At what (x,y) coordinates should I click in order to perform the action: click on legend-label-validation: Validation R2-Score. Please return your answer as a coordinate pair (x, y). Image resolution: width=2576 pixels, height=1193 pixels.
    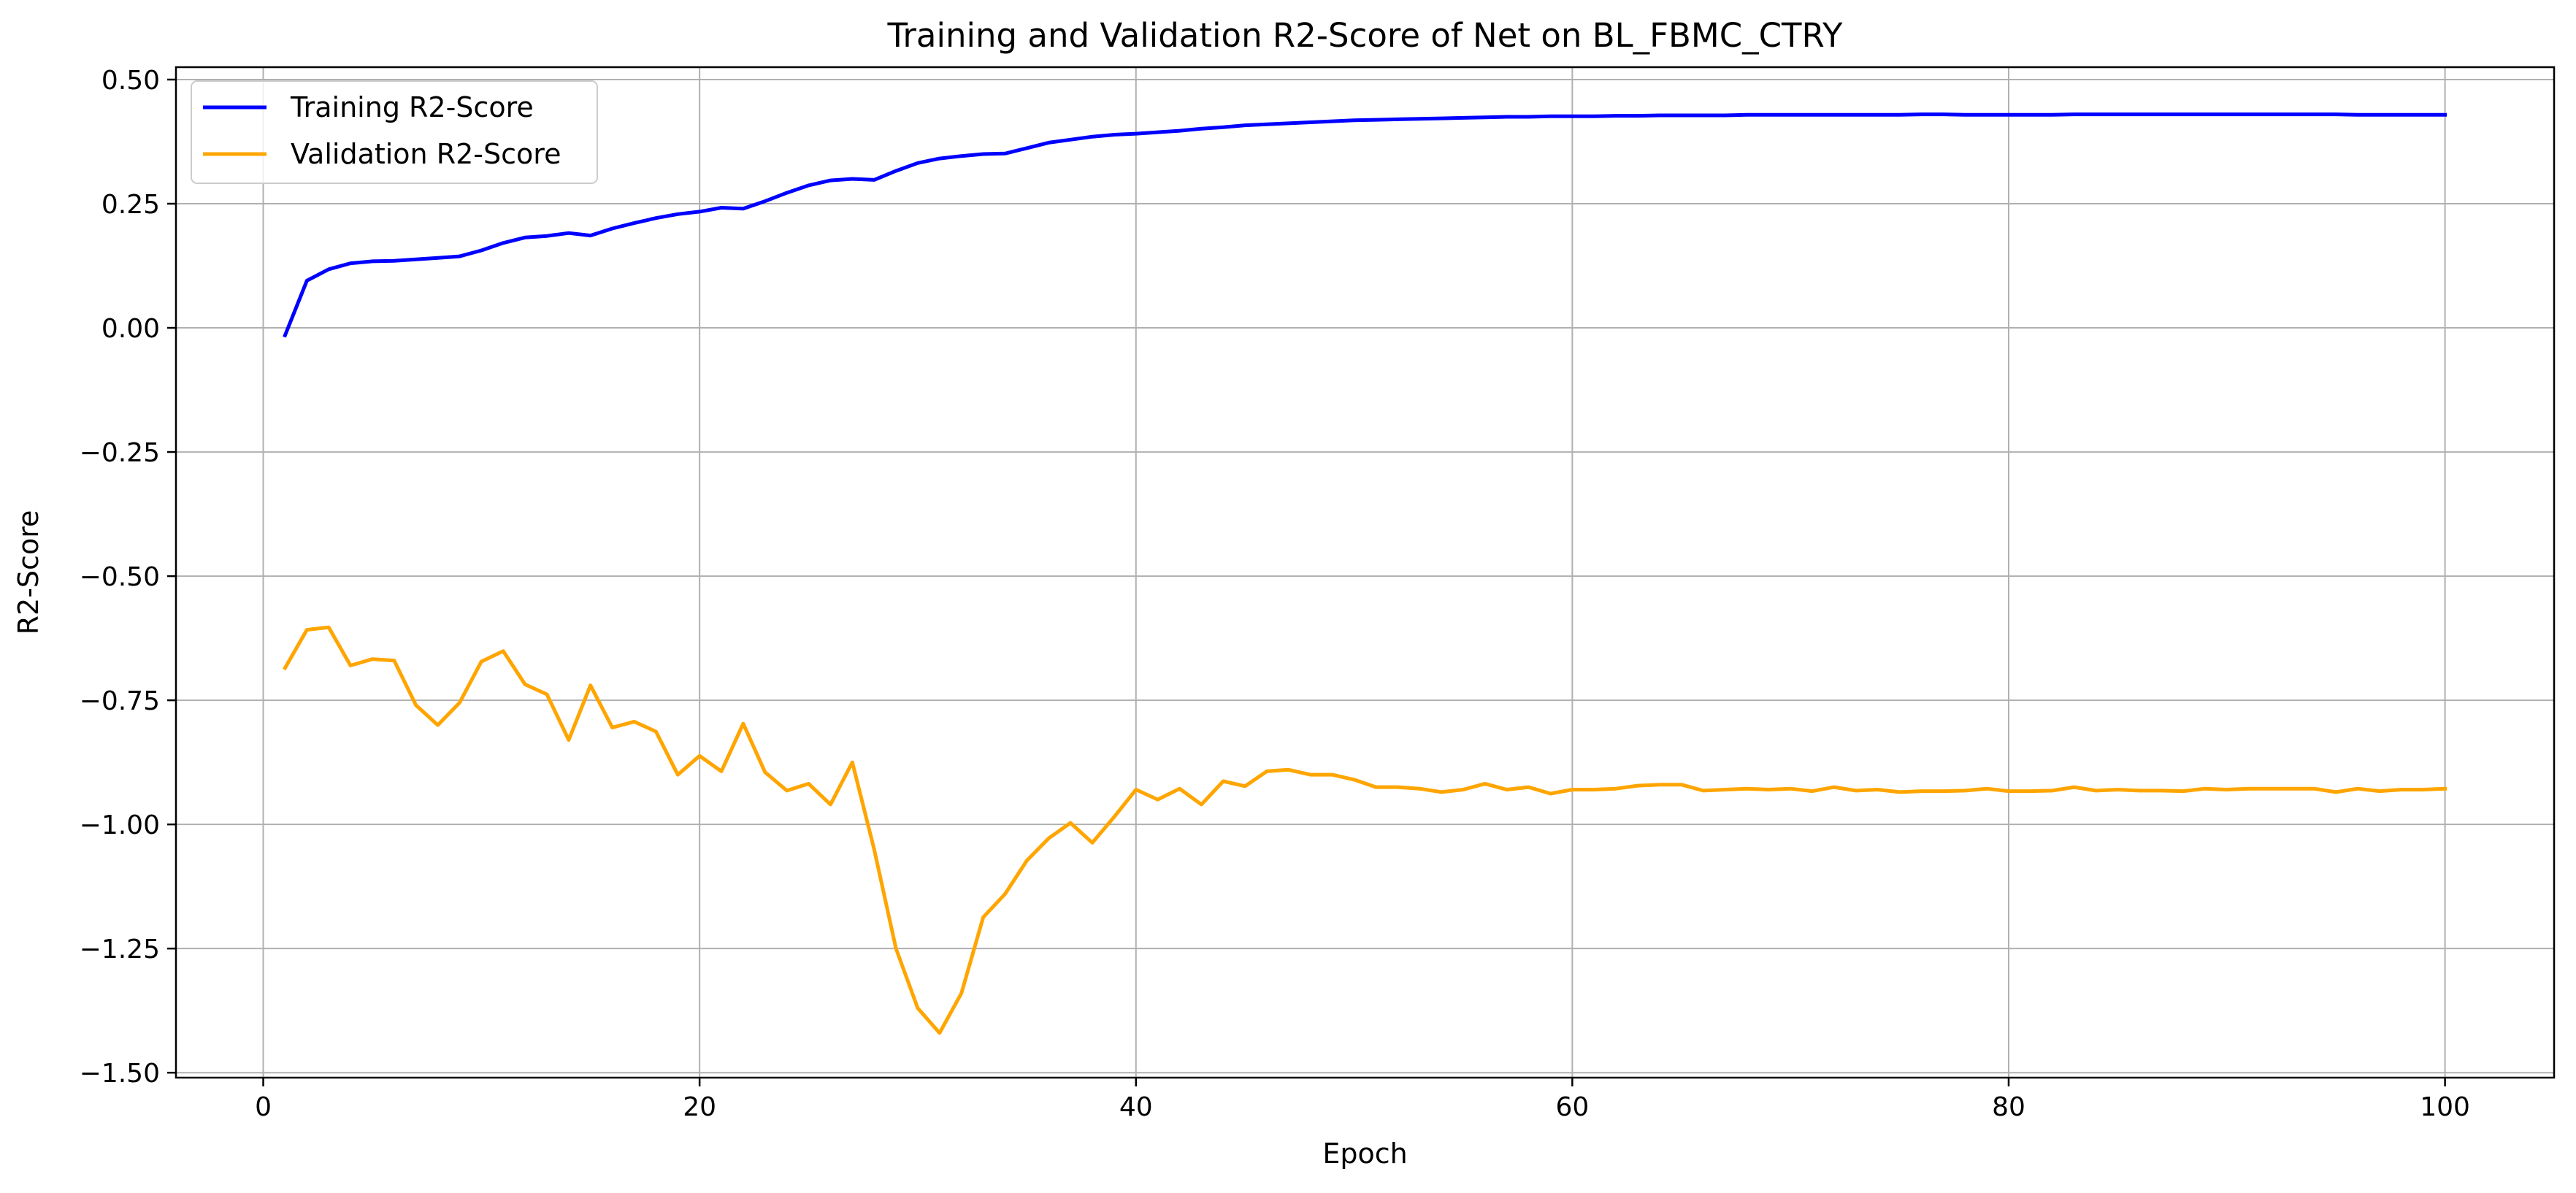
    Looking at the image, I should click on (426, 154).